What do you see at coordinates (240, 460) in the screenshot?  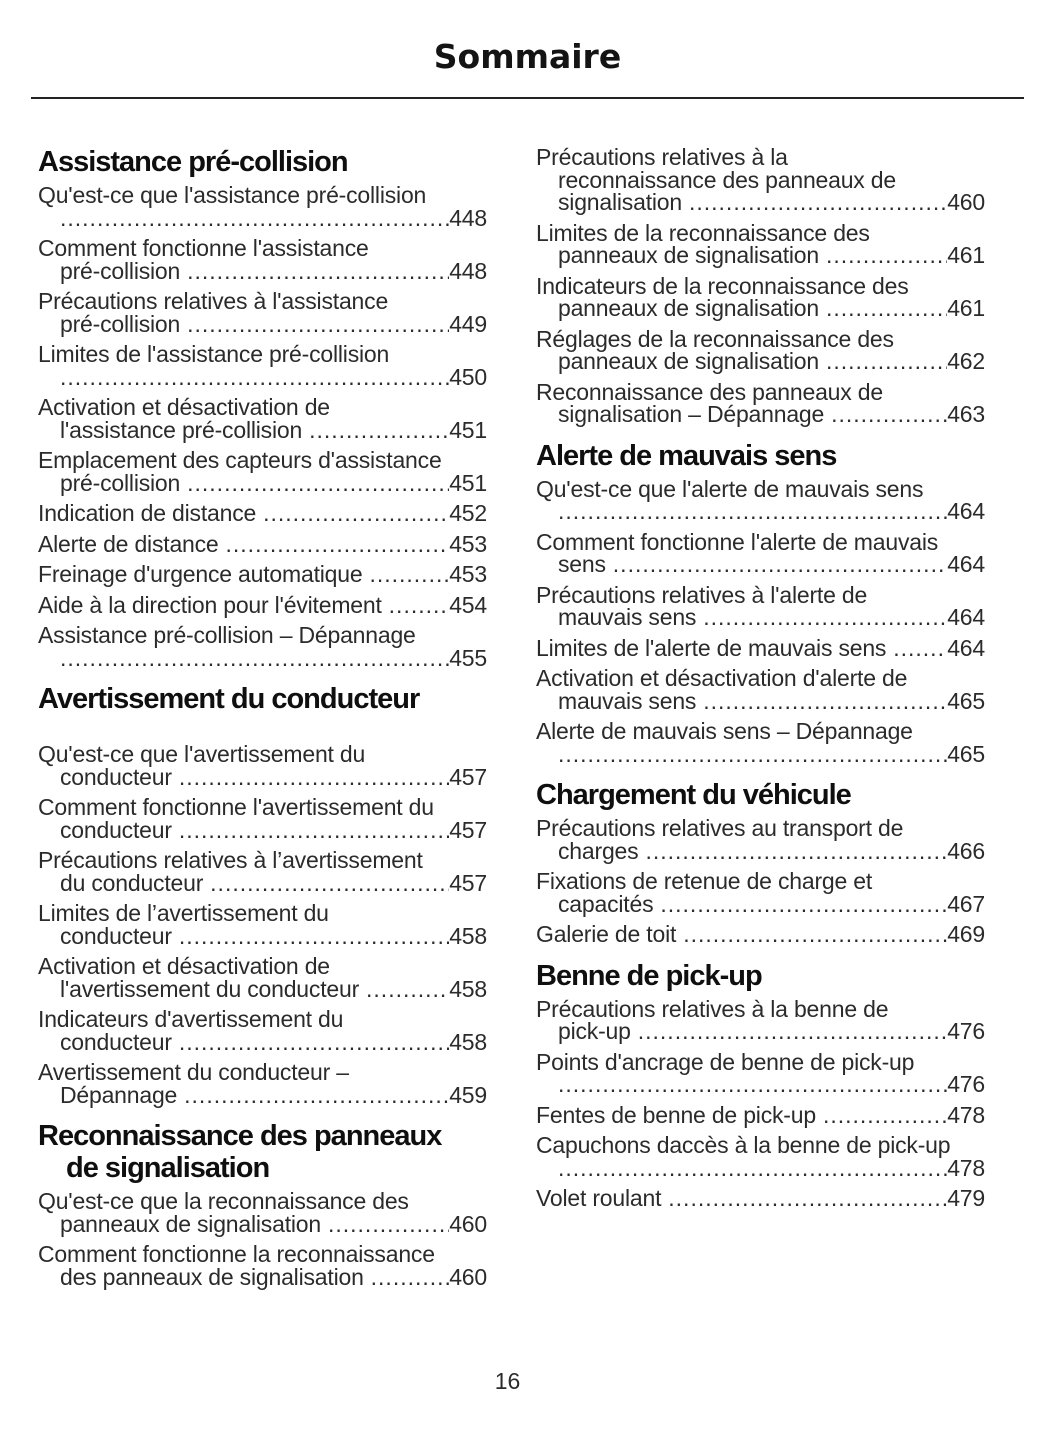 I see `toc-entry-text-line: Emplacement des capteurs d'assistance` at bounding box center [240, 460].